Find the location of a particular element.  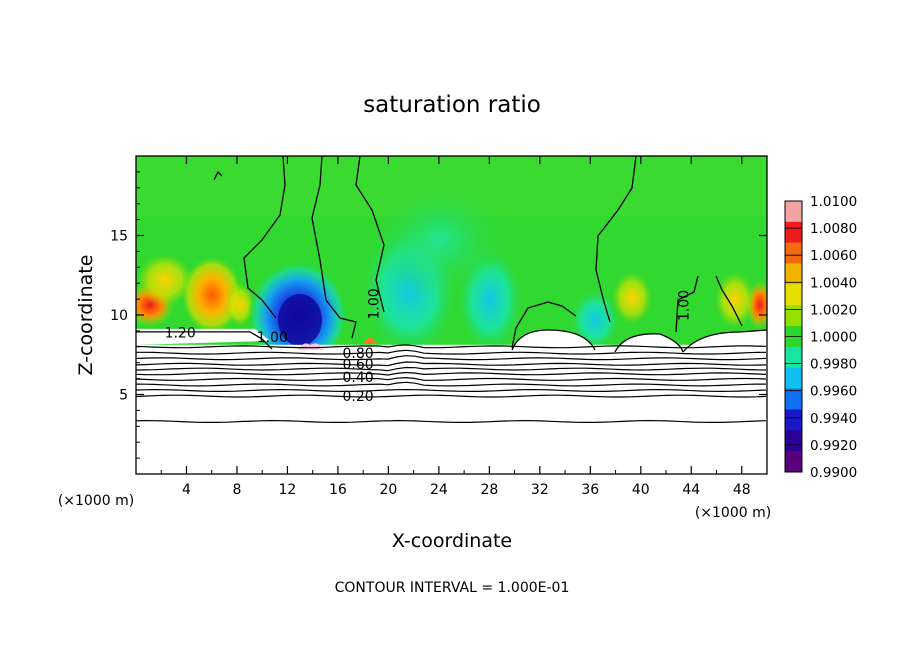

contour-label: 0.80 is located at coordinates (358, 354).